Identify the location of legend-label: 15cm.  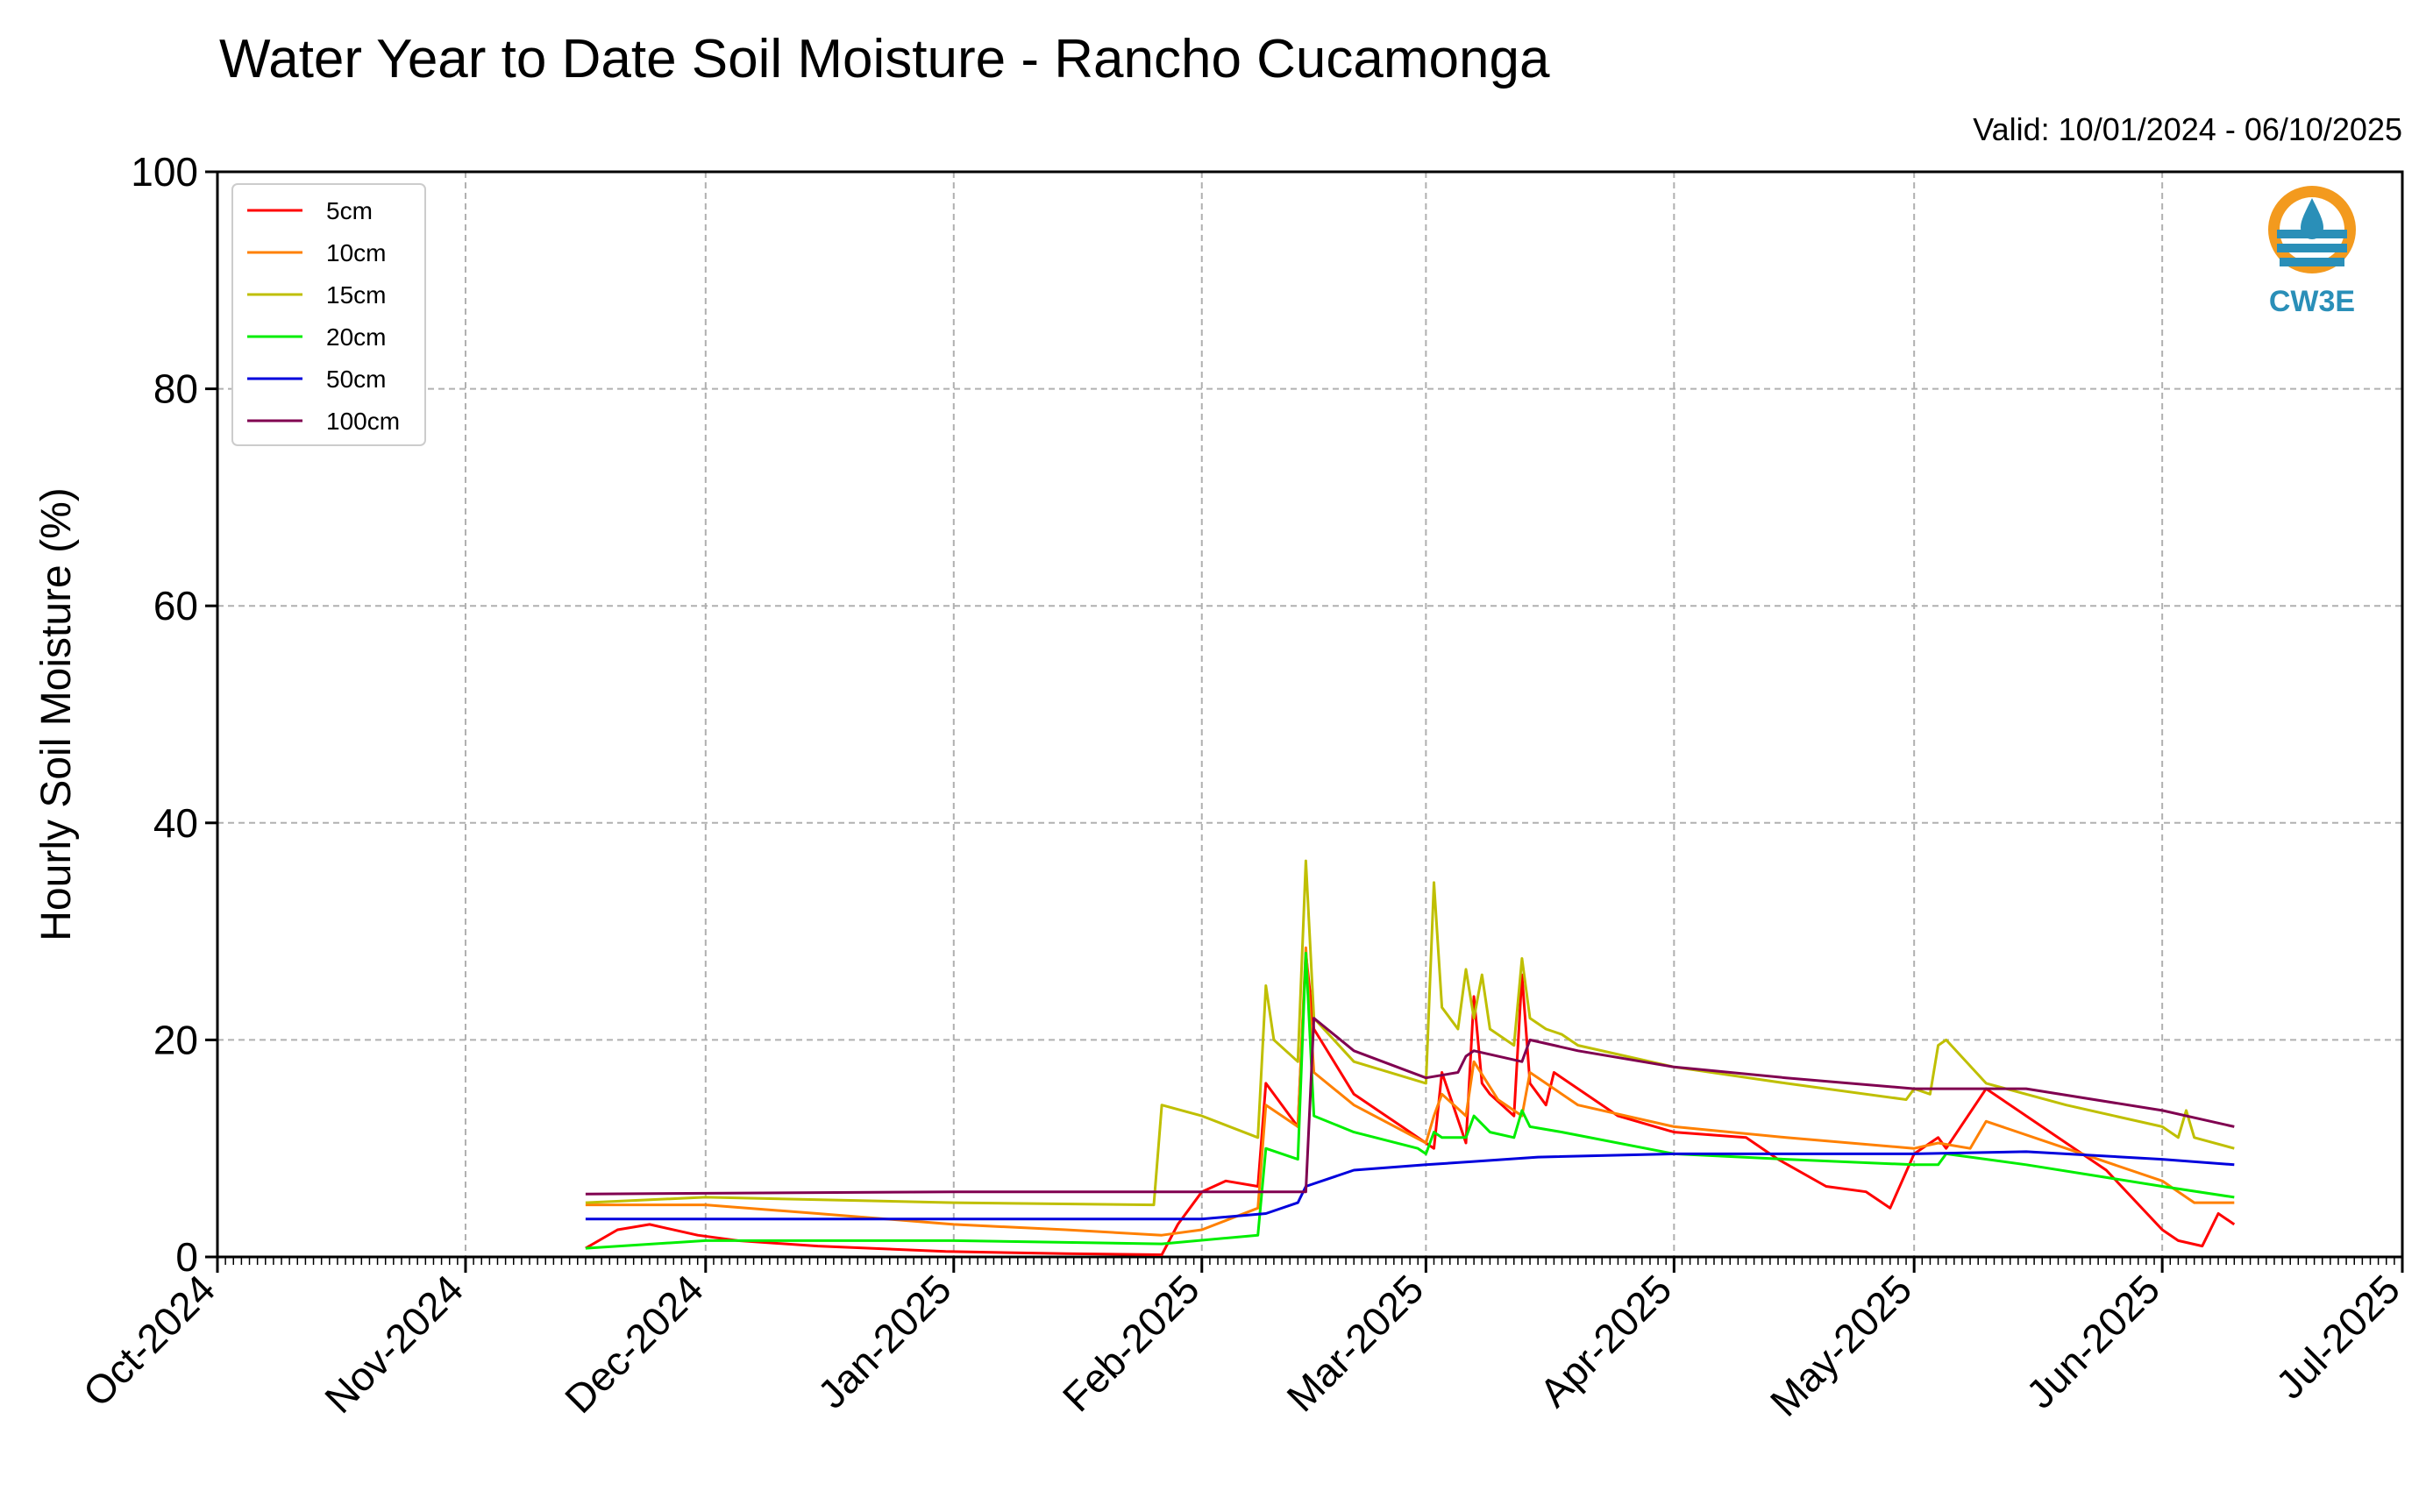
(356, 295).